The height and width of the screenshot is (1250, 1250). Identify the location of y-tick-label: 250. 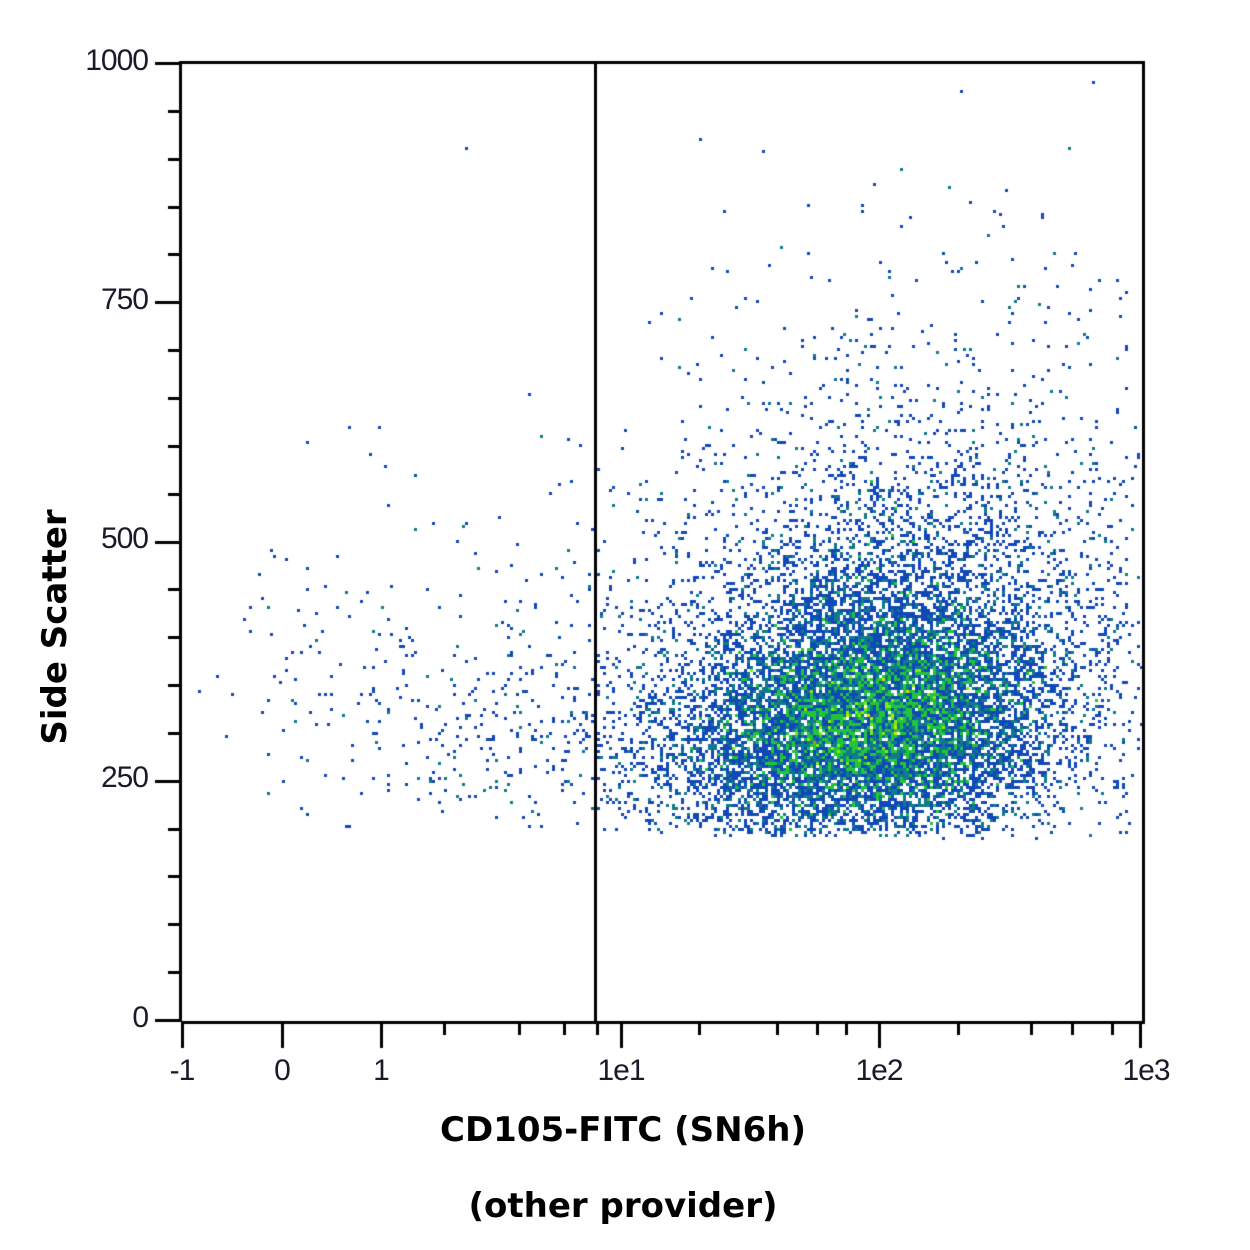
(124, 777).